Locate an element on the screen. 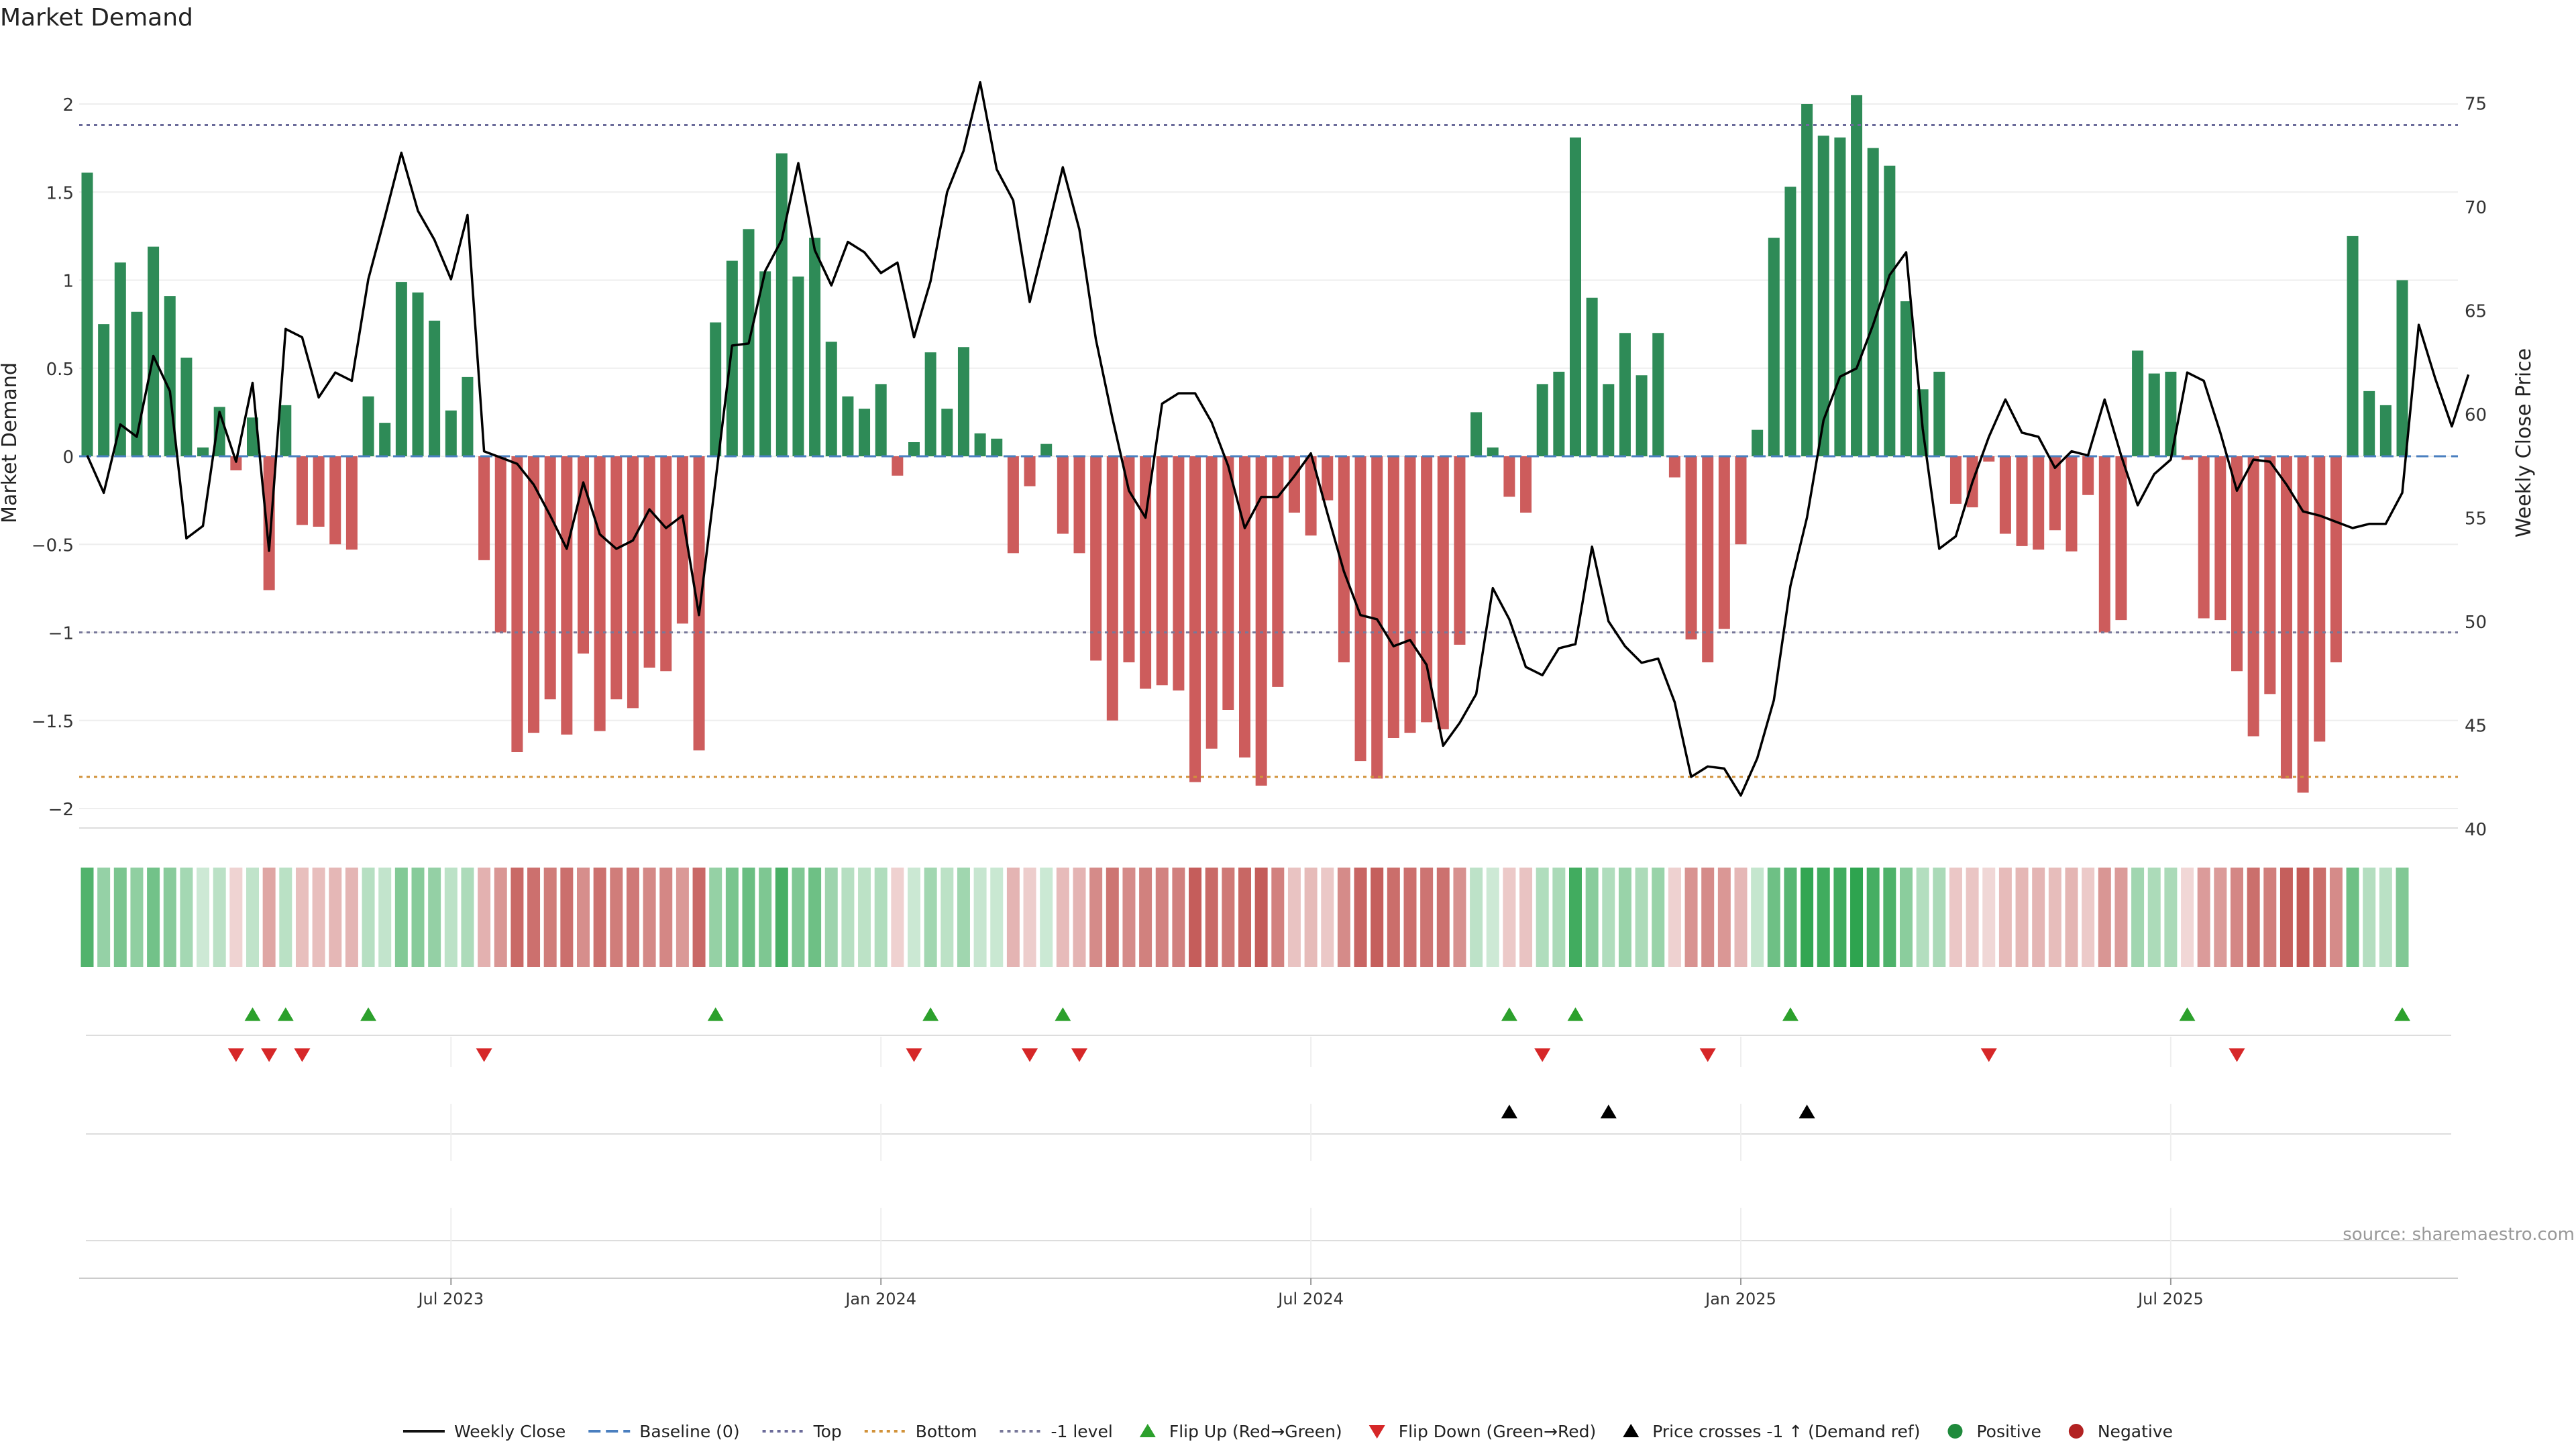 This screenshot has height=1452, width=2576. y2-tick-label: 75 is located at coordinates (2476, 105).